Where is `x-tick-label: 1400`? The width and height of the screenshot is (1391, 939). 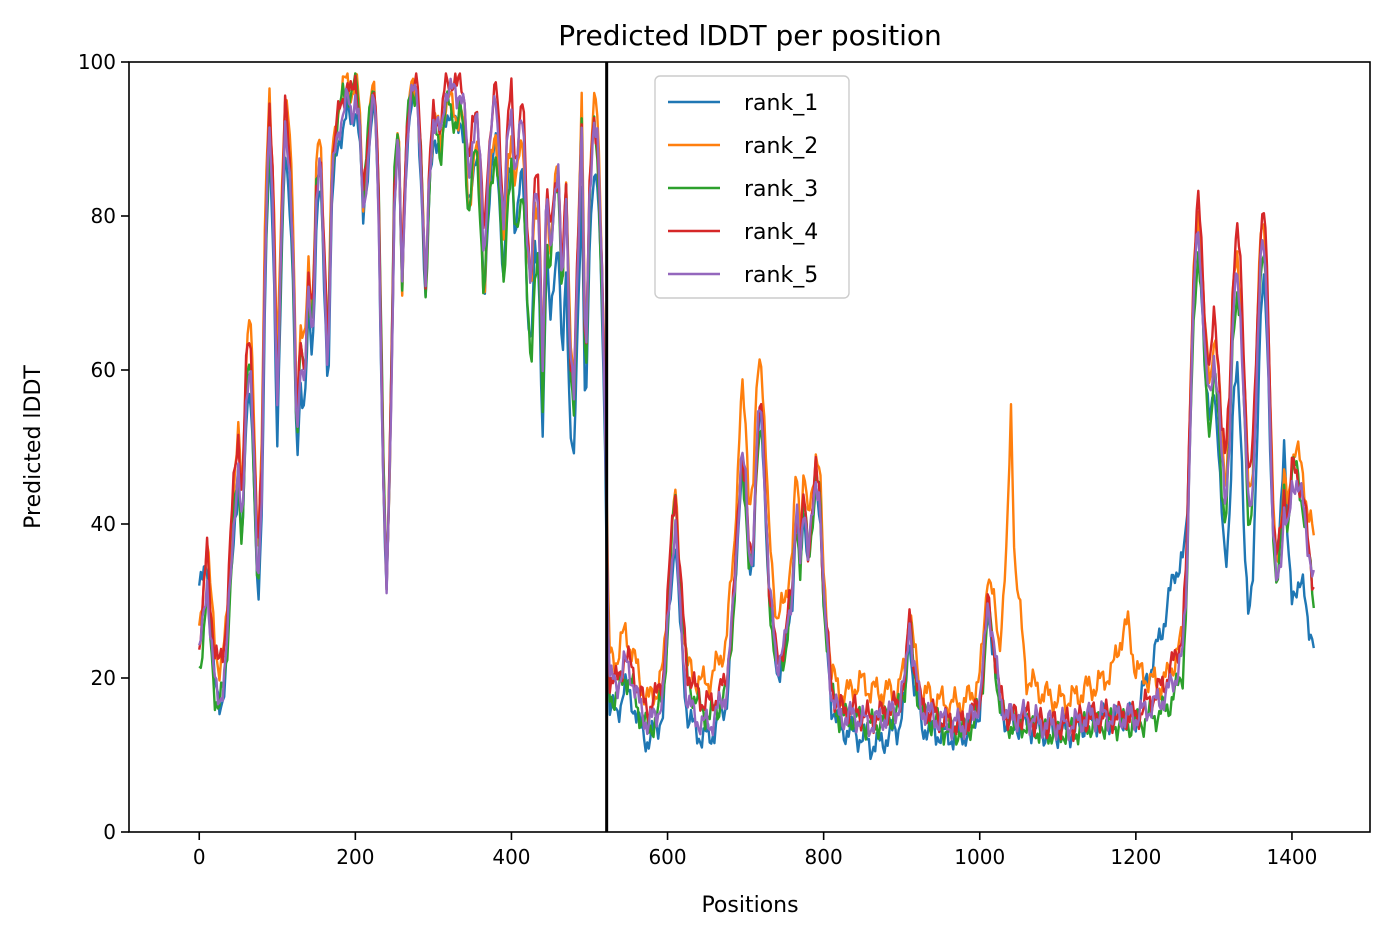 x-tick-label: 1400 is located at coordinates (1291, 857).